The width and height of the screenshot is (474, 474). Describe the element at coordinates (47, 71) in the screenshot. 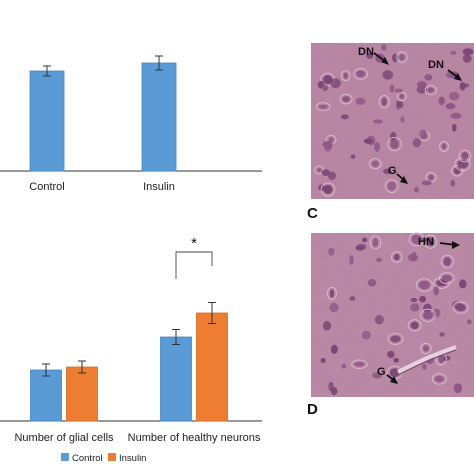

I see `error-bar-top-control` at that location.